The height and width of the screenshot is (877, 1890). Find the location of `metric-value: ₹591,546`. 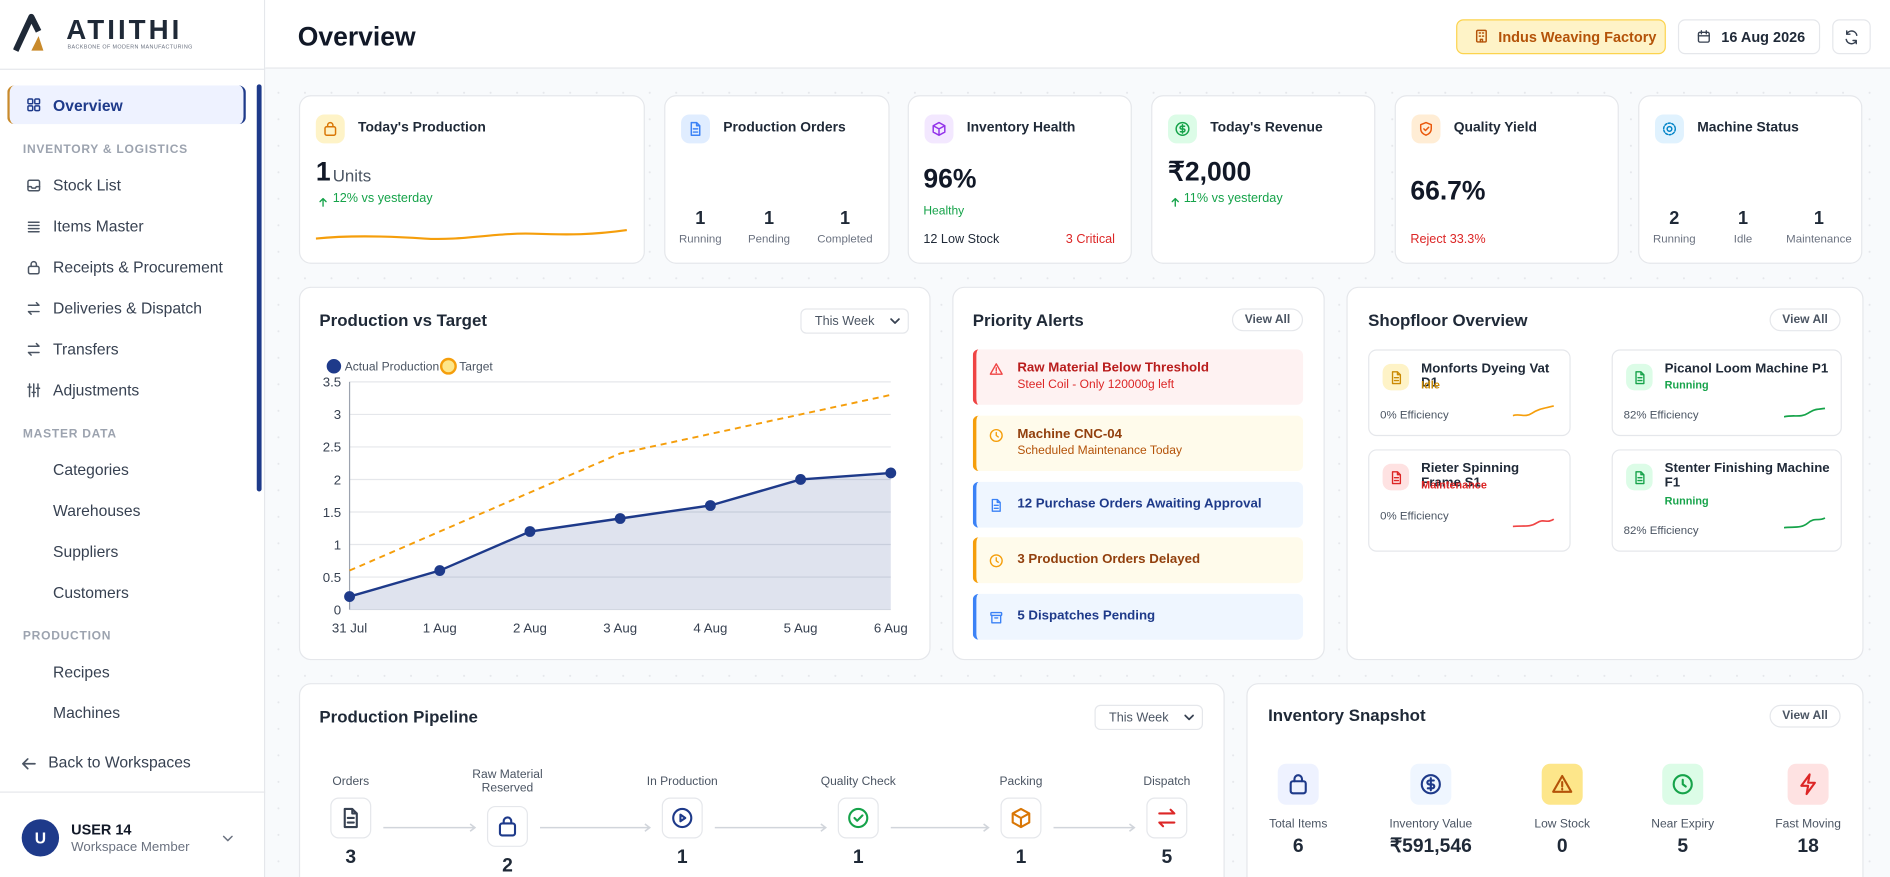

metric-value: ₹591,546 is located at coordinates (1430, 847).